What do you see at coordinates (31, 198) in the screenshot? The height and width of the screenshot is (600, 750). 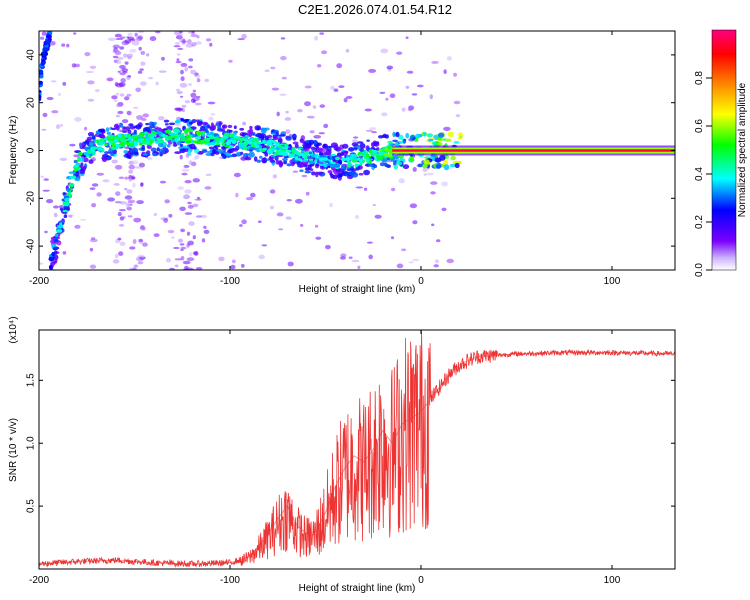 I see `spectrogram-y-tick-label: -20` at bounding box center [31, 198].